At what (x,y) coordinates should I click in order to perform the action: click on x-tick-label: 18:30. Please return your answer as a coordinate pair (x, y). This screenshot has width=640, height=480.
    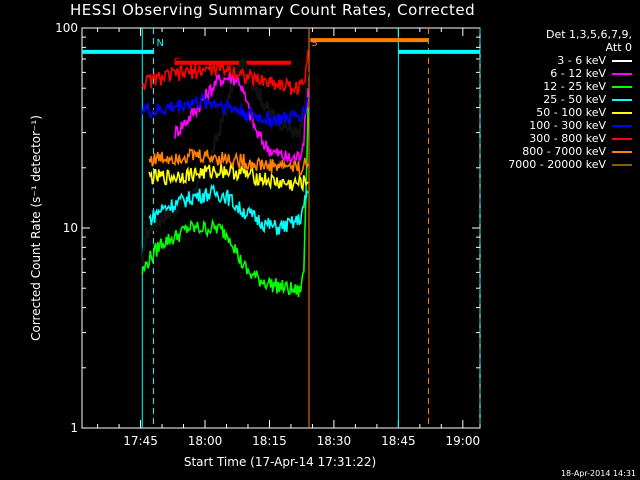
    Looking at the image, I should click on (334, 441).